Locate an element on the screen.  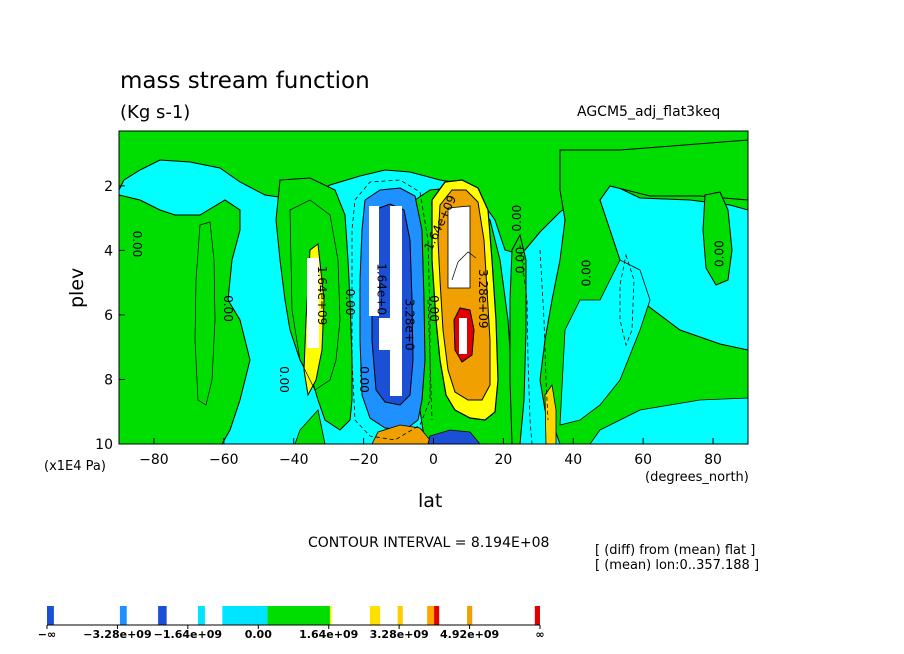
region-white-core is located at coordinates (459, 247).